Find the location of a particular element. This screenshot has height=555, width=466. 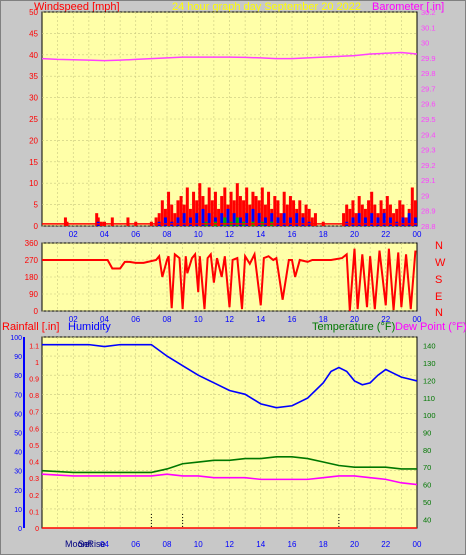

wind-ytick-6: 30 is located at coordinates (33, 98).